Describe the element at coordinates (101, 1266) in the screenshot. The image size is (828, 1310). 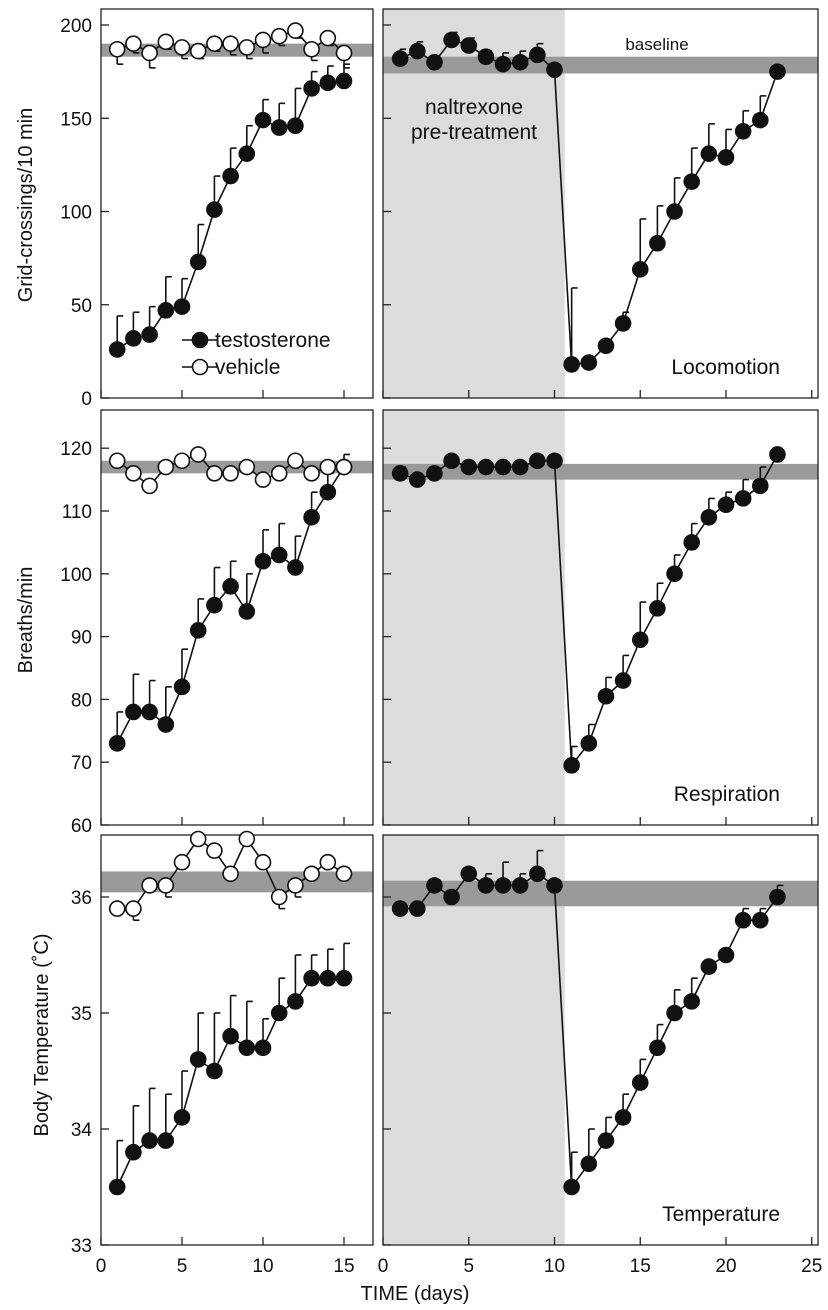
I see `x-tick-label: 0` at that location.